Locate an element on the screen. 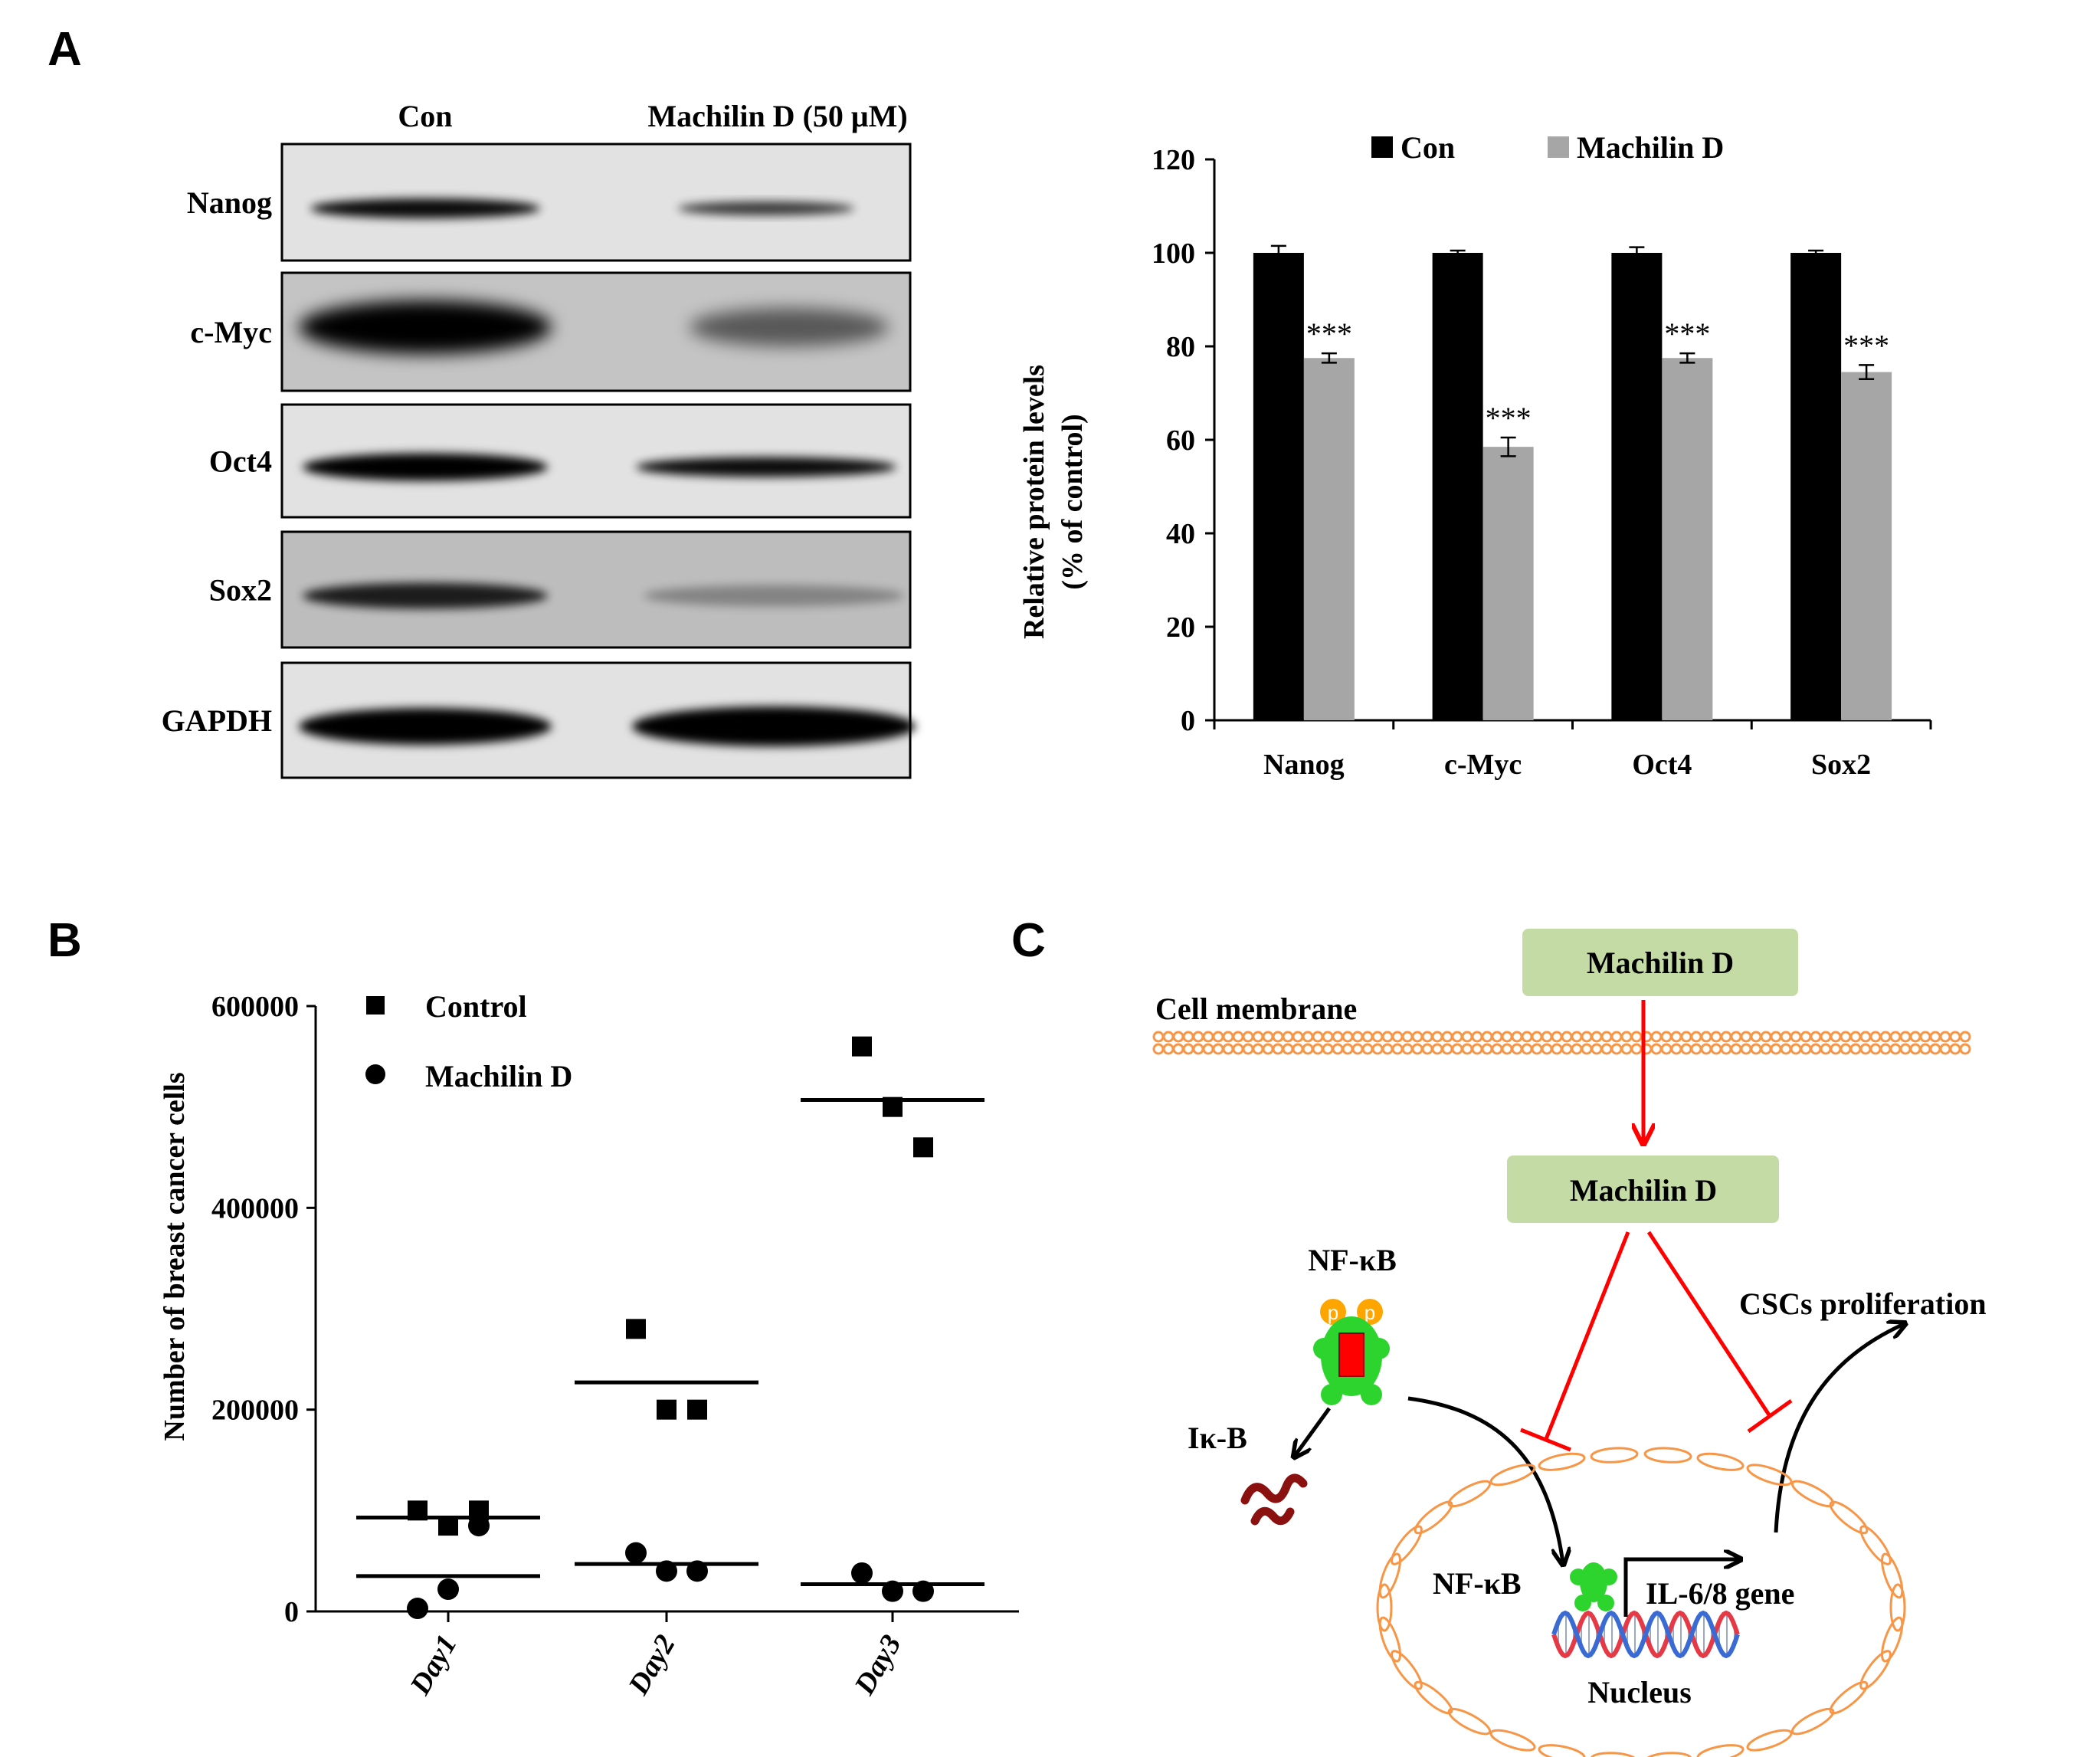 Image resolution: width=2100 pixels, height=1757 pixels. nucleus-label: Nucleus is located at coordinates (1640, 1692).